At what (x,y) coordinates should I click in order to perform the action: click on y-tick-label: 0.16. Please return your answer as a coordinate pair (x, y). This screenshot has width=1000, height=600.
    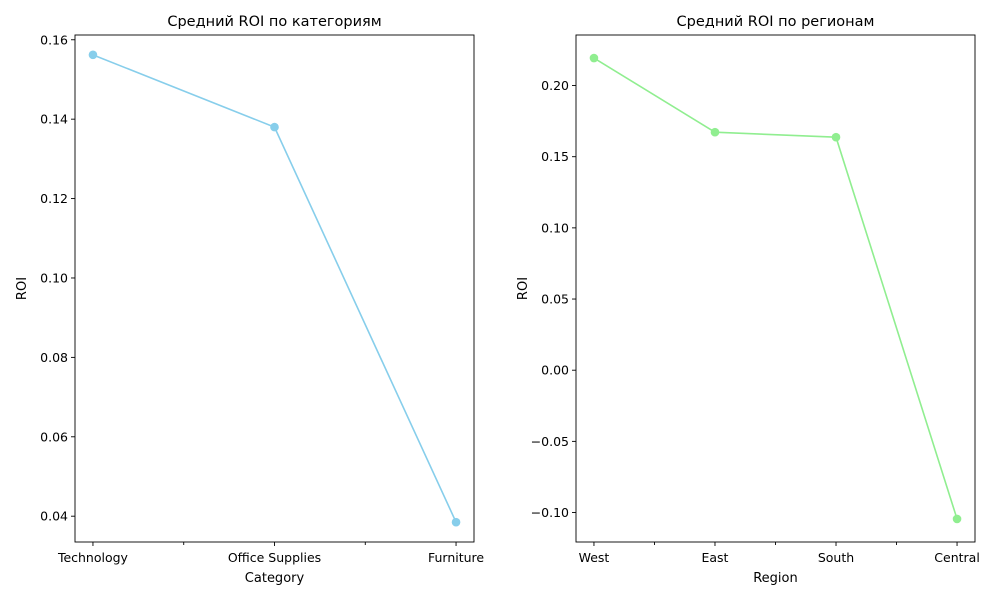
    Looking at the image, I should click on (54, 39).